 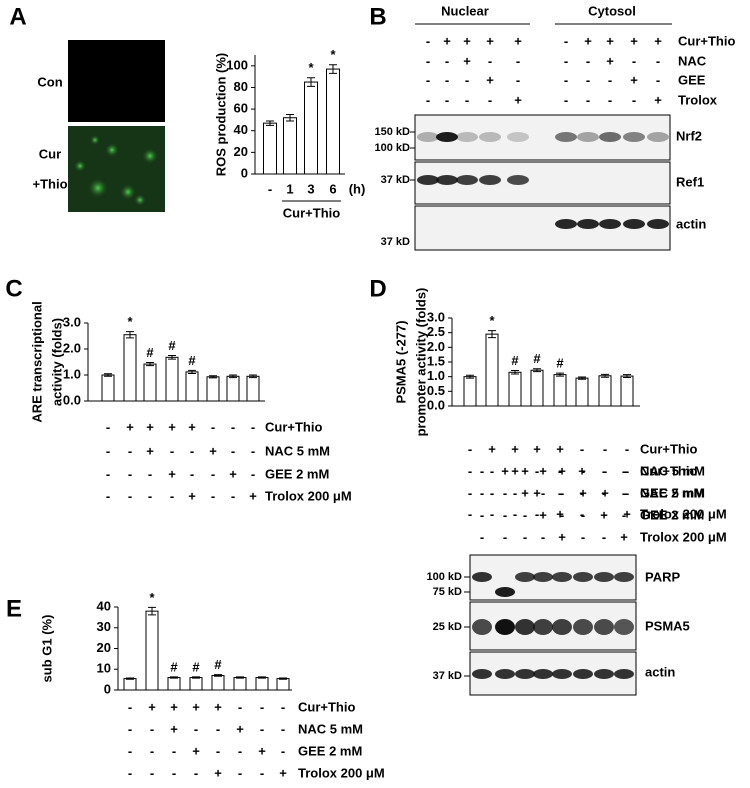 What do you see at coordinates (357, 188) in the screenshot?
I see `x-unit: (h)` at bounding box center [357, 188].